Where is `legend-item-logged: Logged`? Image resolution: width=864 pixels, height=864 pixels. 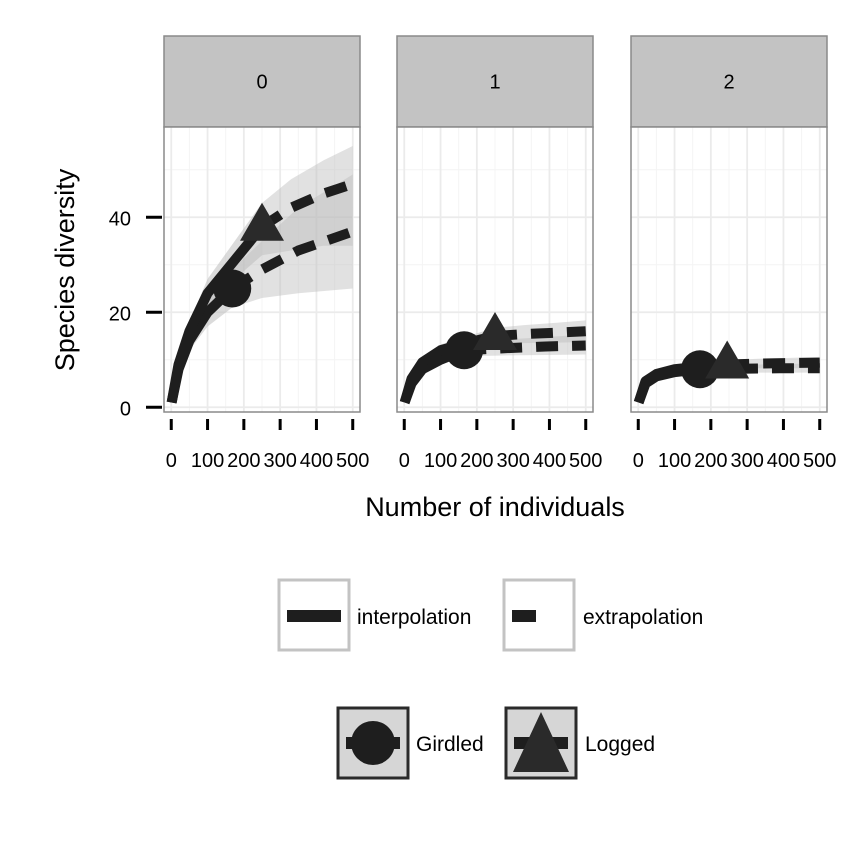
legend-item-logged: Logged is located at coordinates (579, 743).